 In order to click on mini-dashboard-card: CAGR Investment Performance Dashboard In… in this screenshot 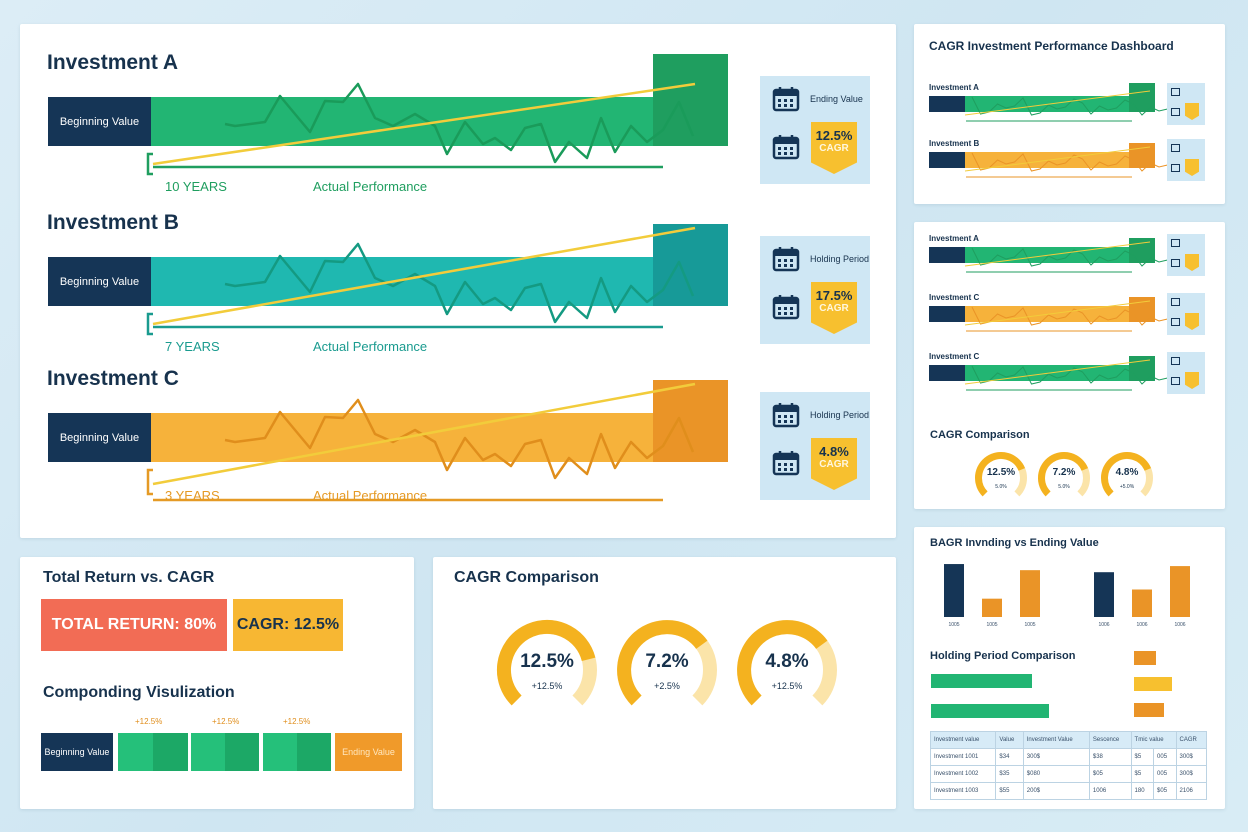, I will do `click(1069, 114)`.